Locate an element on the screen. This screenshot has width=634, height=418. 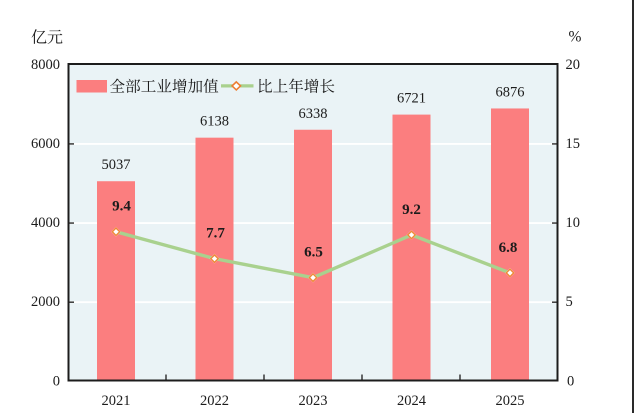
svg-text: 2025 is located at coordinates (510, 401).